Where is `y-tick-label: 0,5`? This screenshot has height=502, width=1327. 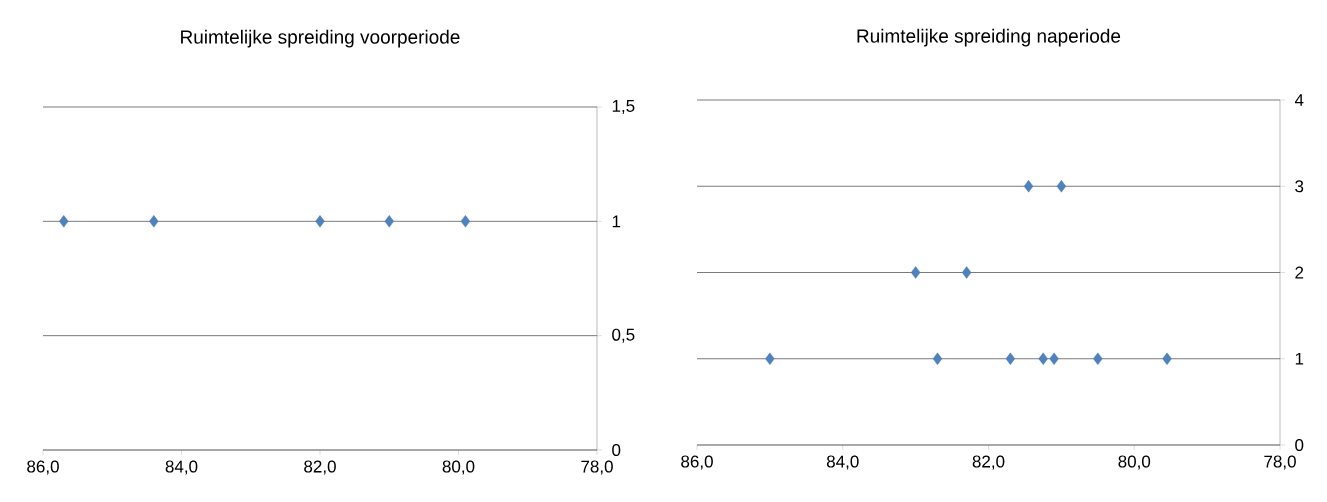 y-tick-label: 0,5 is located at coordinates (623, 335).